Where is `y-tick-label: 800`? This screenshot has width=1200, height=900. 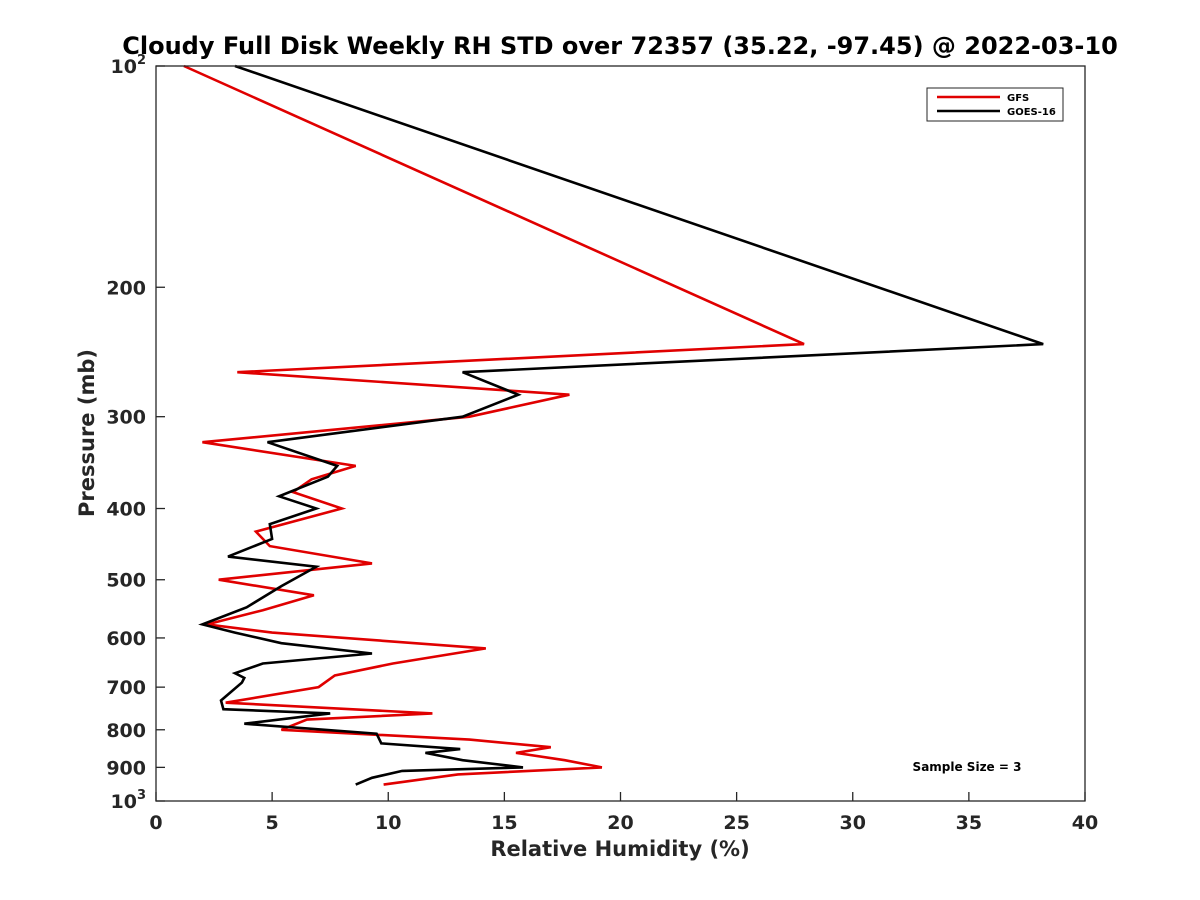
y-tick-label: 800 is located at coordinates (126, 731).